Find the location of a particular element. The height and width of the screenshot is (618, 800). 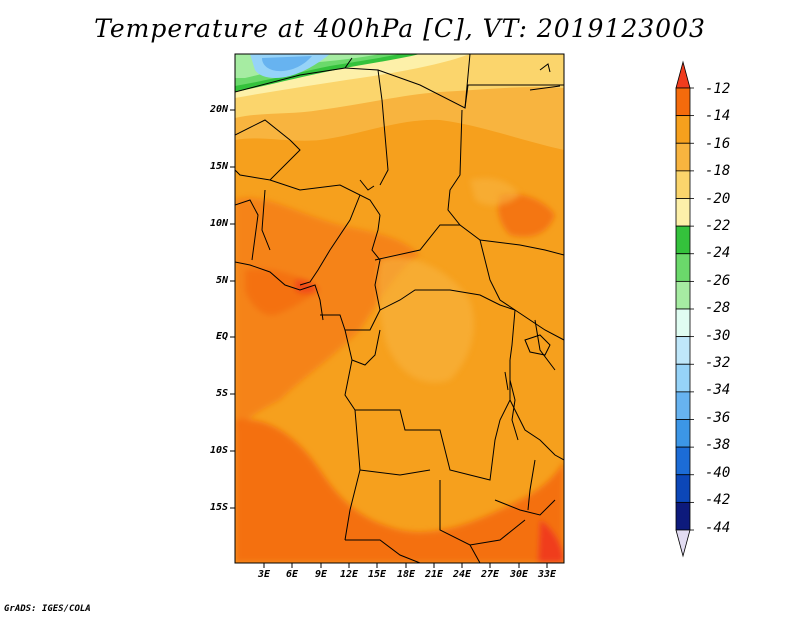

lon-label: 18E is located at coordinates (406, 574).